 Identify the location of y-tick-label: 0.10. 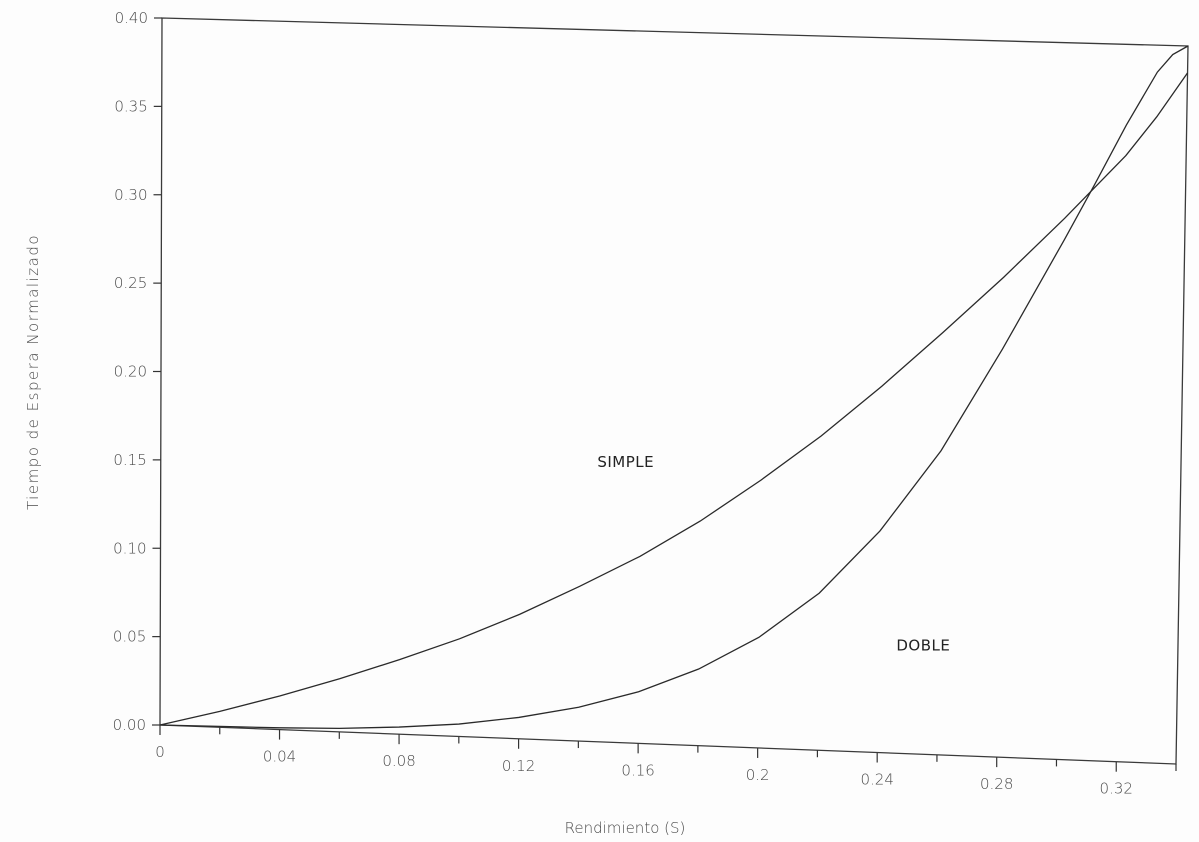
(129, 548).